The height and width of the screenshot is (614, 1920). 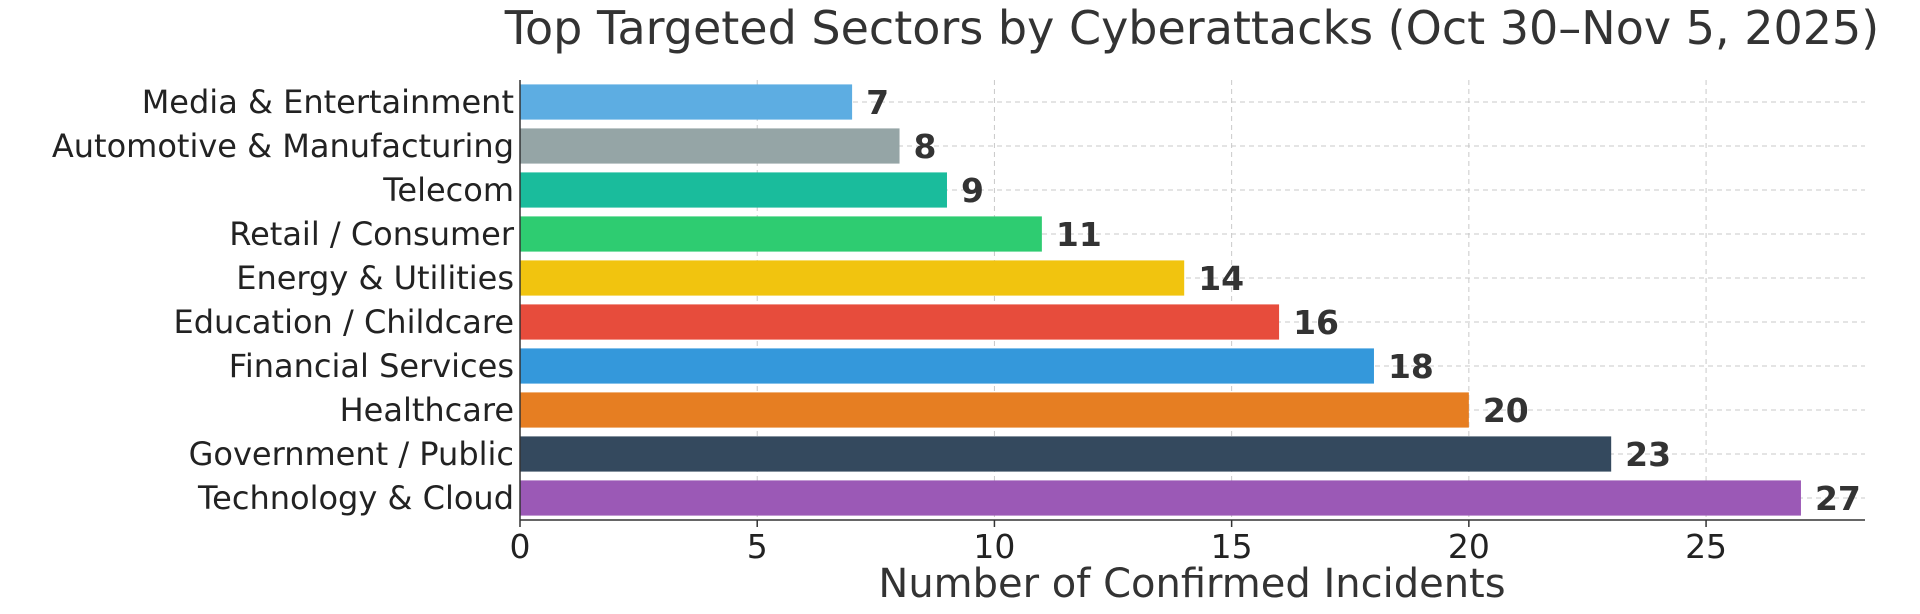 What do you see at coordinates (994, 546) in the screenshot?
I see `x-tick-label: 10` at bounding box center [994, 546].